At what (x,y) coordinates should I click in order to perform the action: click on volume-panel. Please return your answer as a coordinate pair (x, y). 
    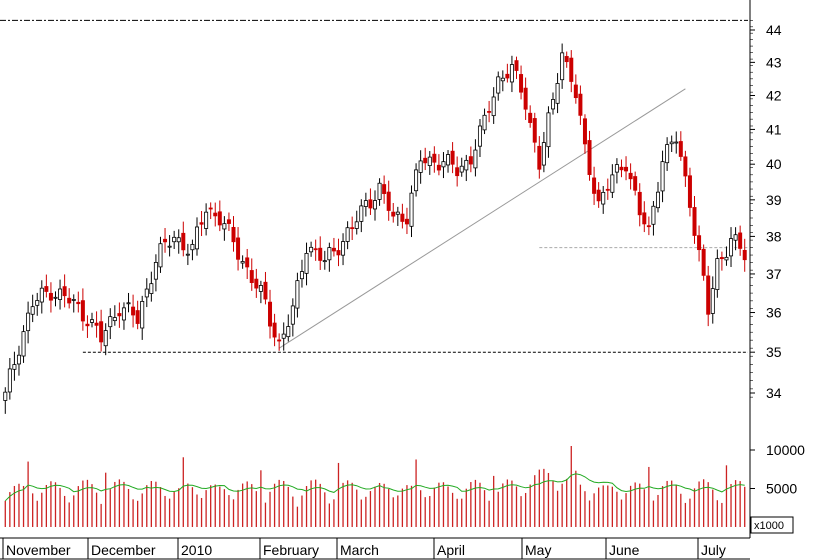
    Looking at the image, I should click on (375, 486).